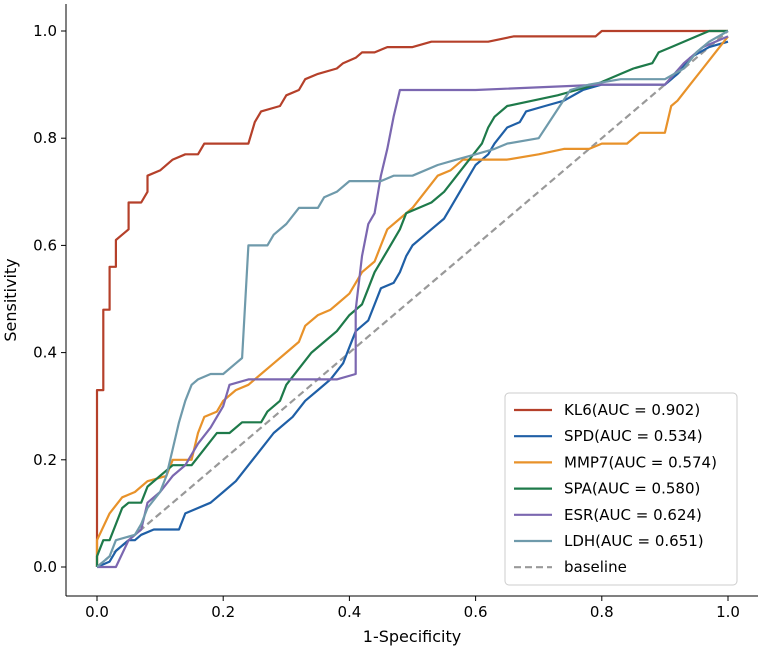  Describe the element at coordinates (349, 612) in the screenshot. I see `x-tick-label: 0.4` at that location.